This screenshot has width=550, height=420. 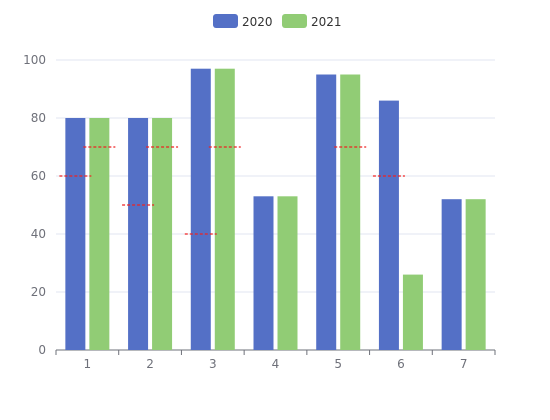 I want to click on y-tick-label: 40, so click(x=38, y=234).